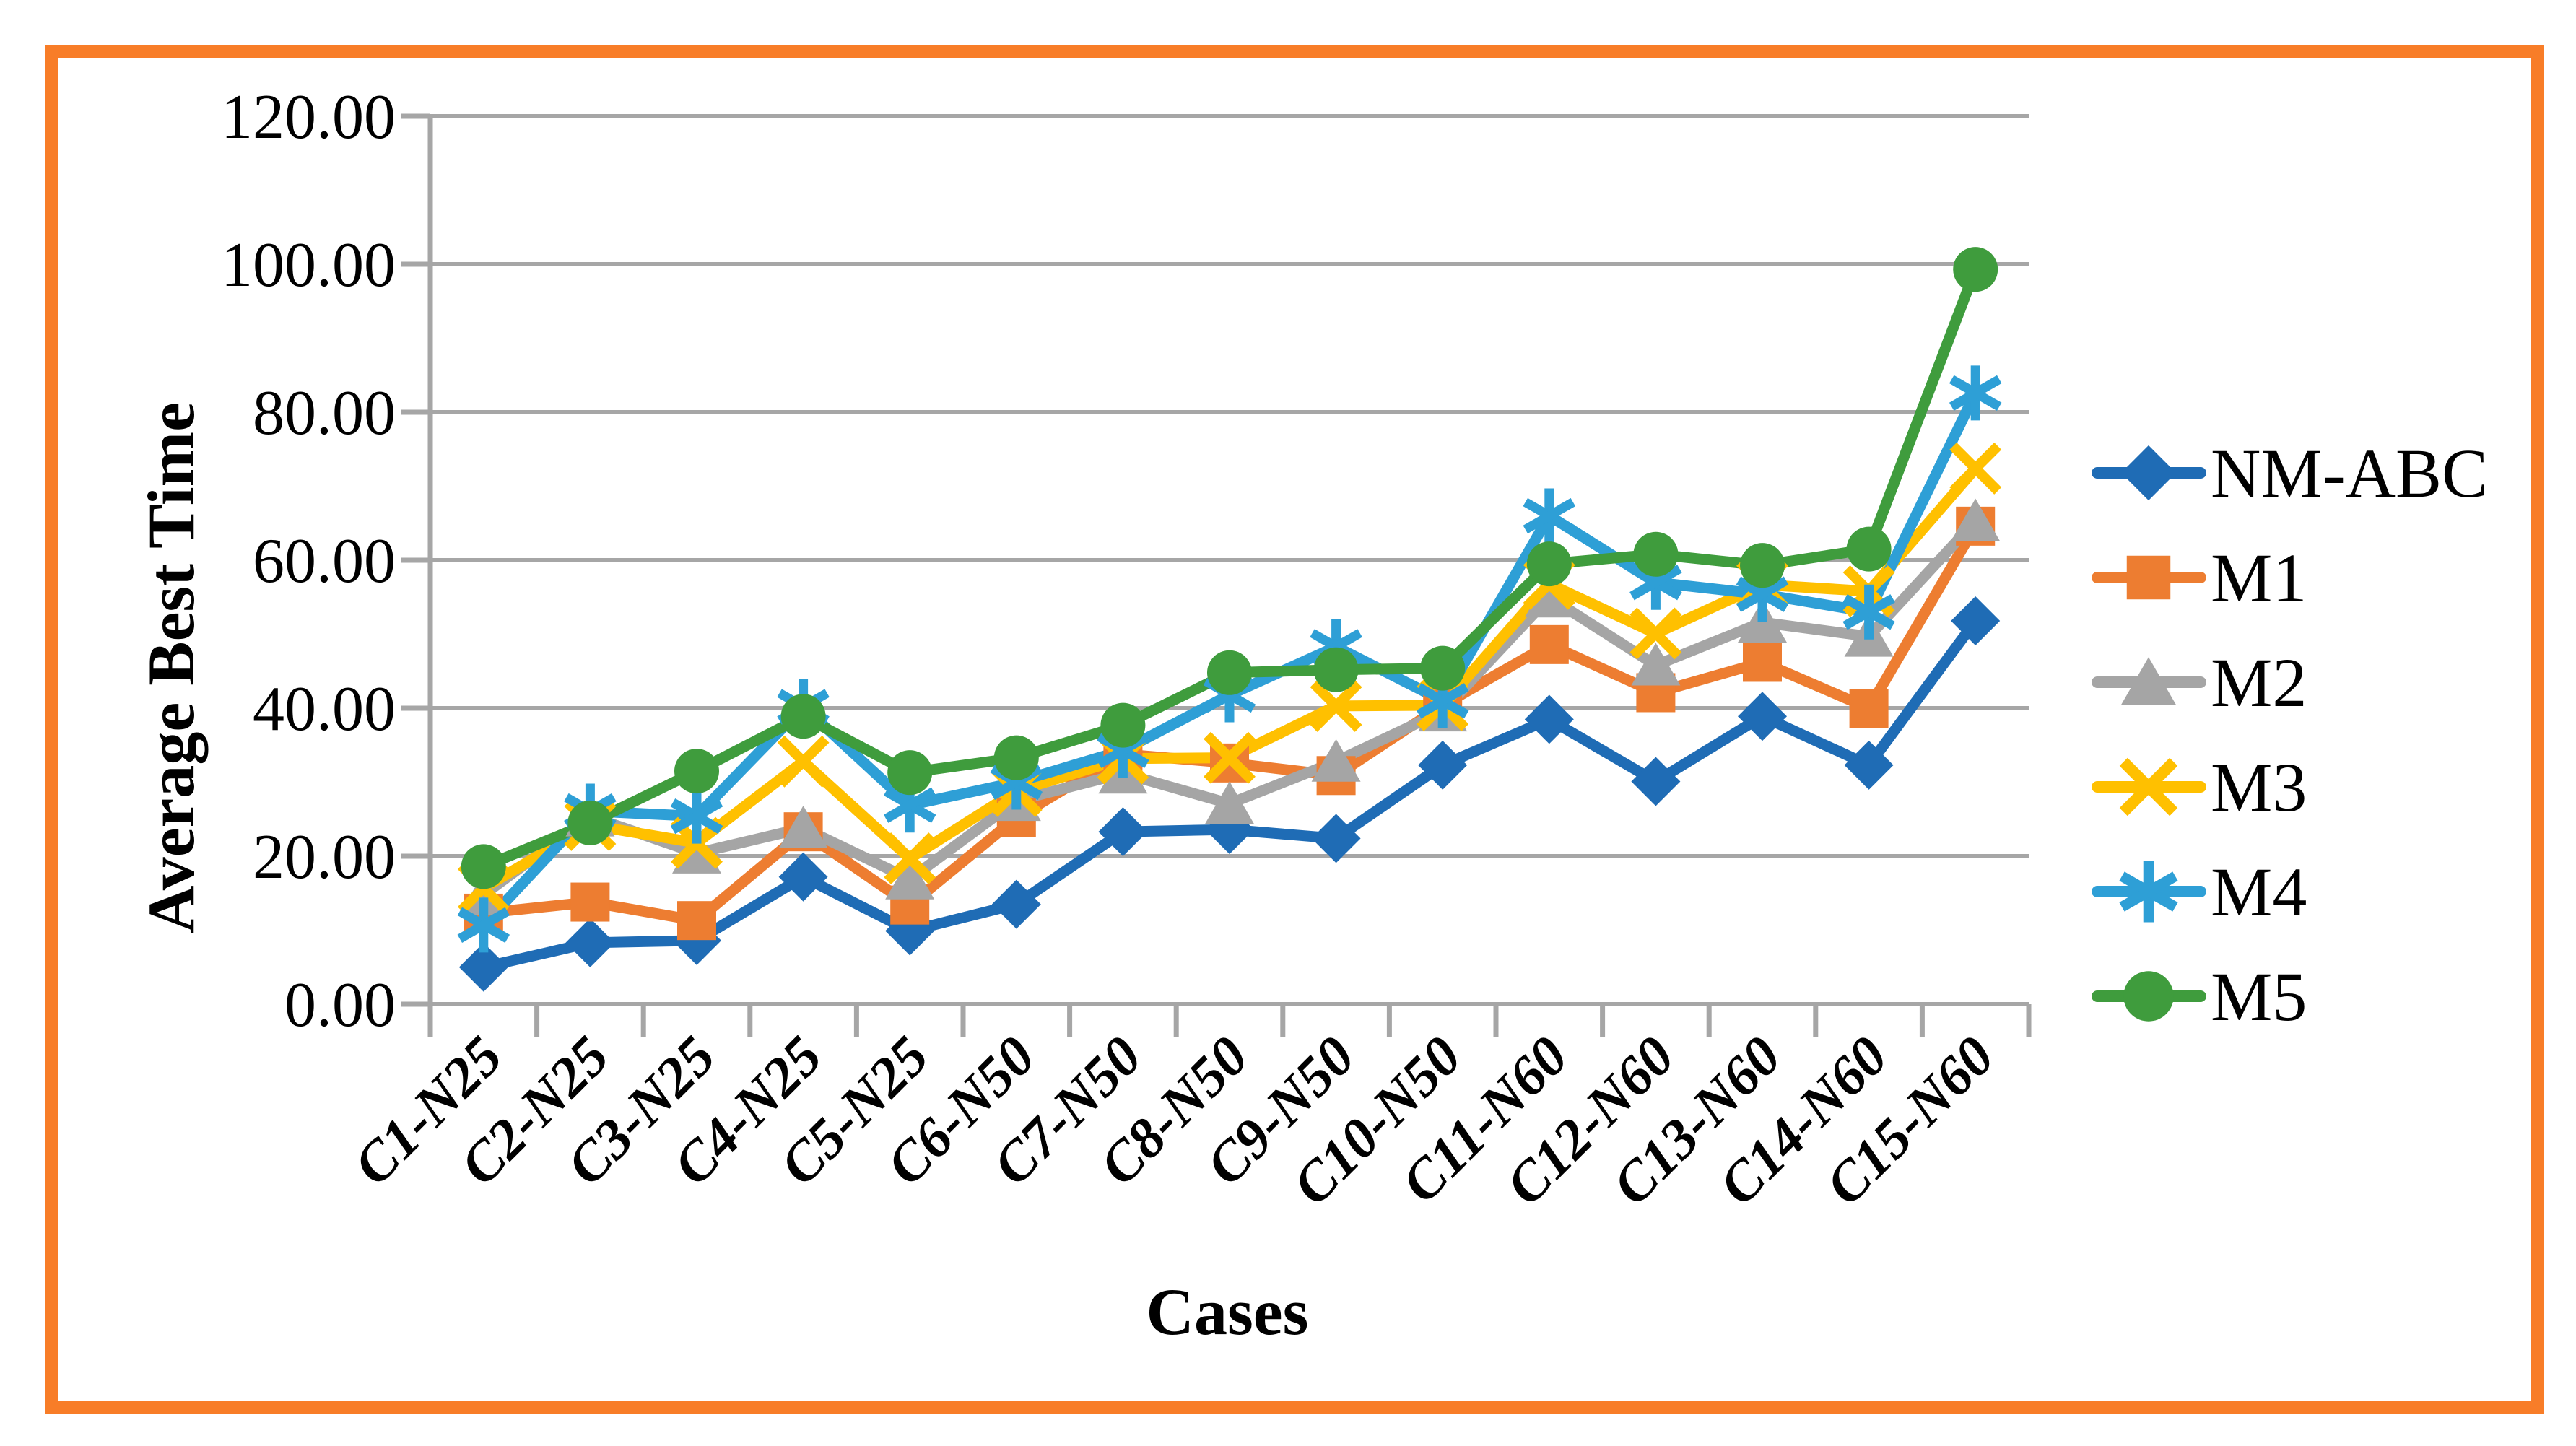 This screenshot has height=1446, width=2576. Describe the element at coordinates (308, 117) in the screenshot. I see `y-tick-label: 120.00` at that location.